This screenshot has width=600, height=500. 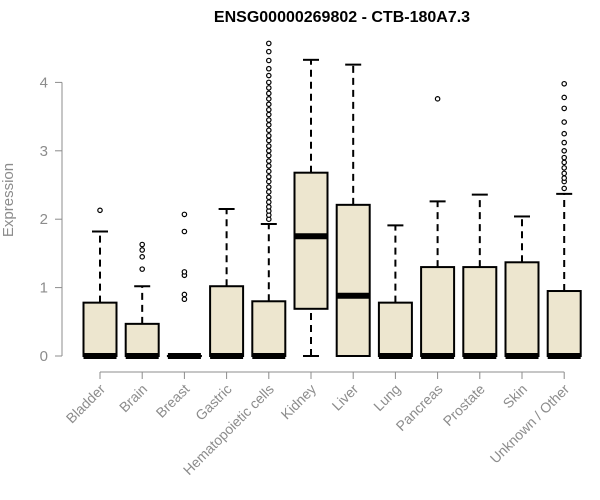 What do you see at coordinates (564, 219) in the screenshot?
I see `box-unknown-other` at bounding box center [564, 219].